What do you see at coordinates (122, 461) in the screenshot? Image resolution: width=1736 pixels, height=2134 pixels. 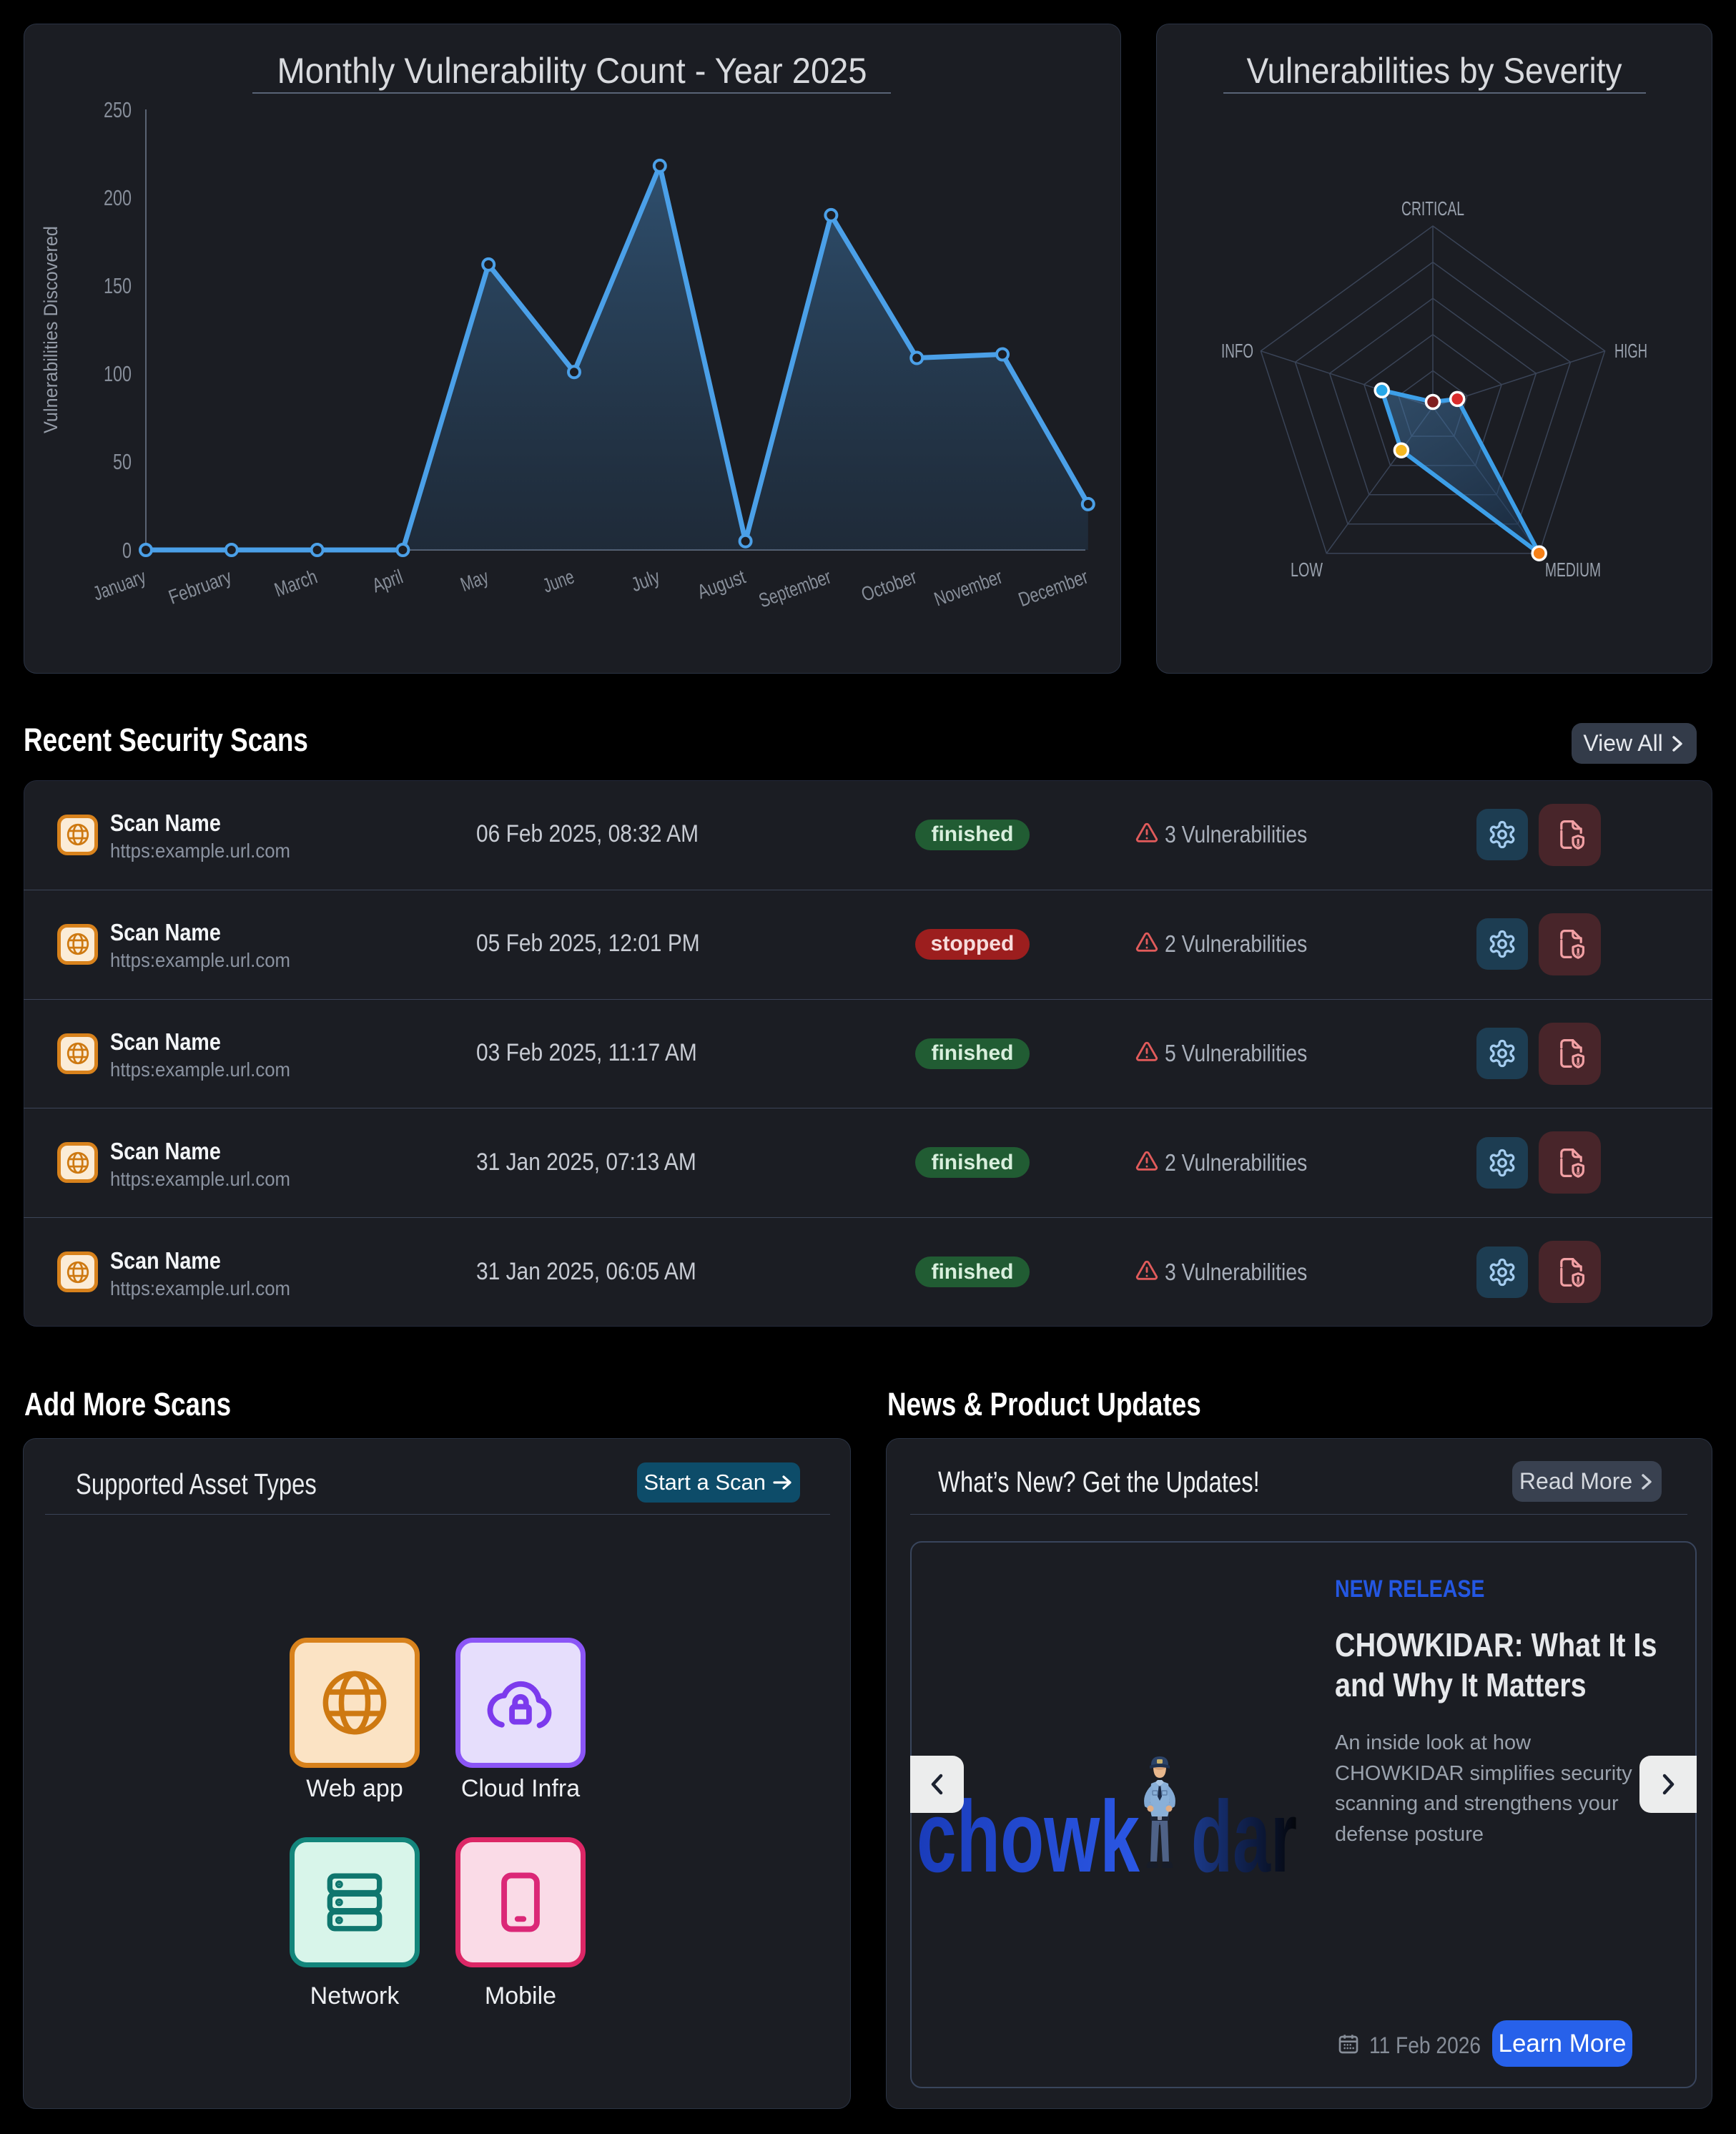 I see `svg-text: 50` at bounding box center [122, 461].